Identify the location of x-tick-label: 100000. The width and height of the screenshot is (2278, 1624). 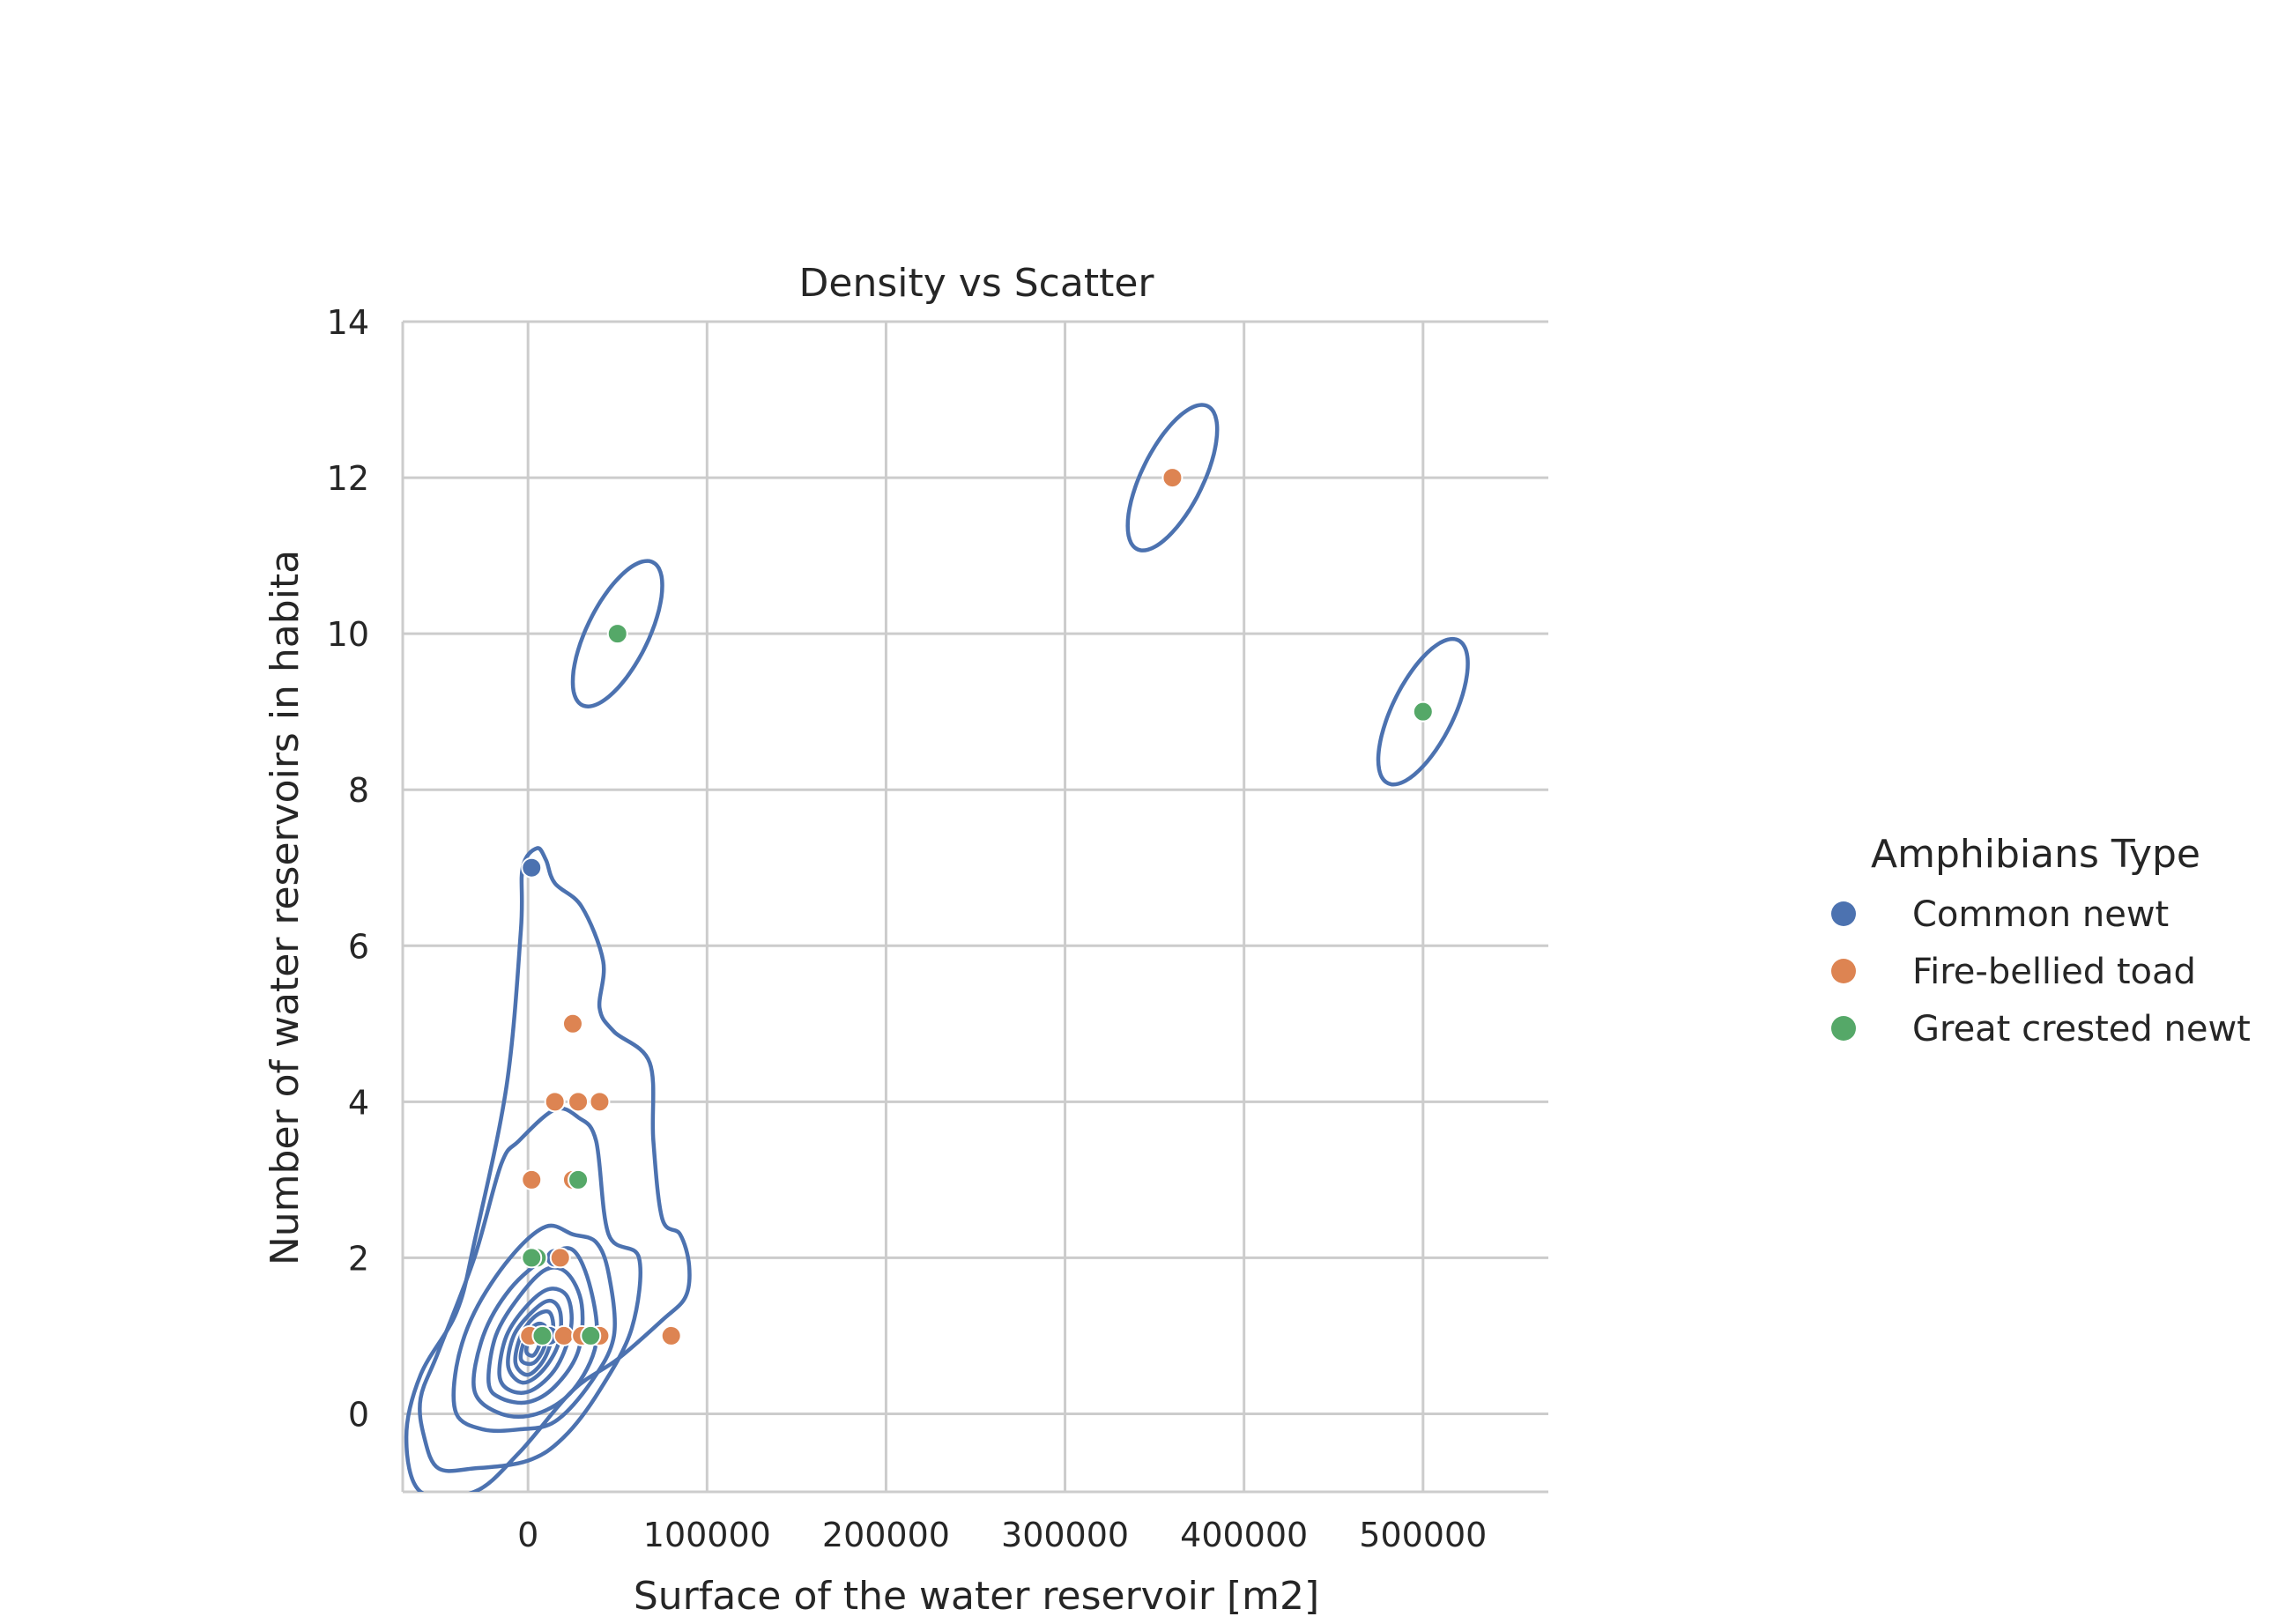
(707, 1535).